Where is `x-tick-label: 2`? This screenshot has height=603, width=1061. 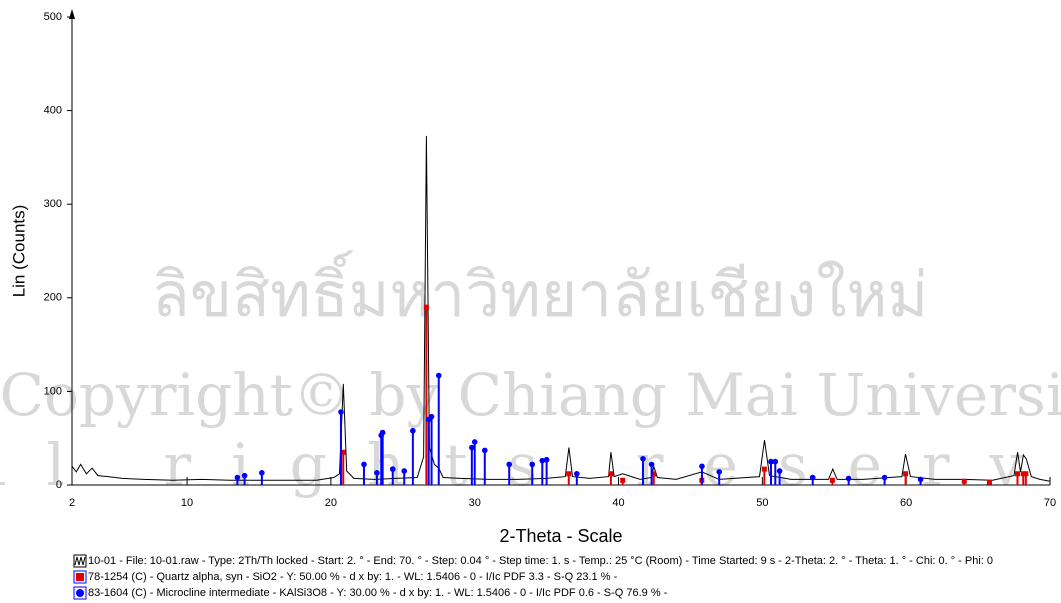
x-tick-label: 2 is located at coordinates (72, 503).